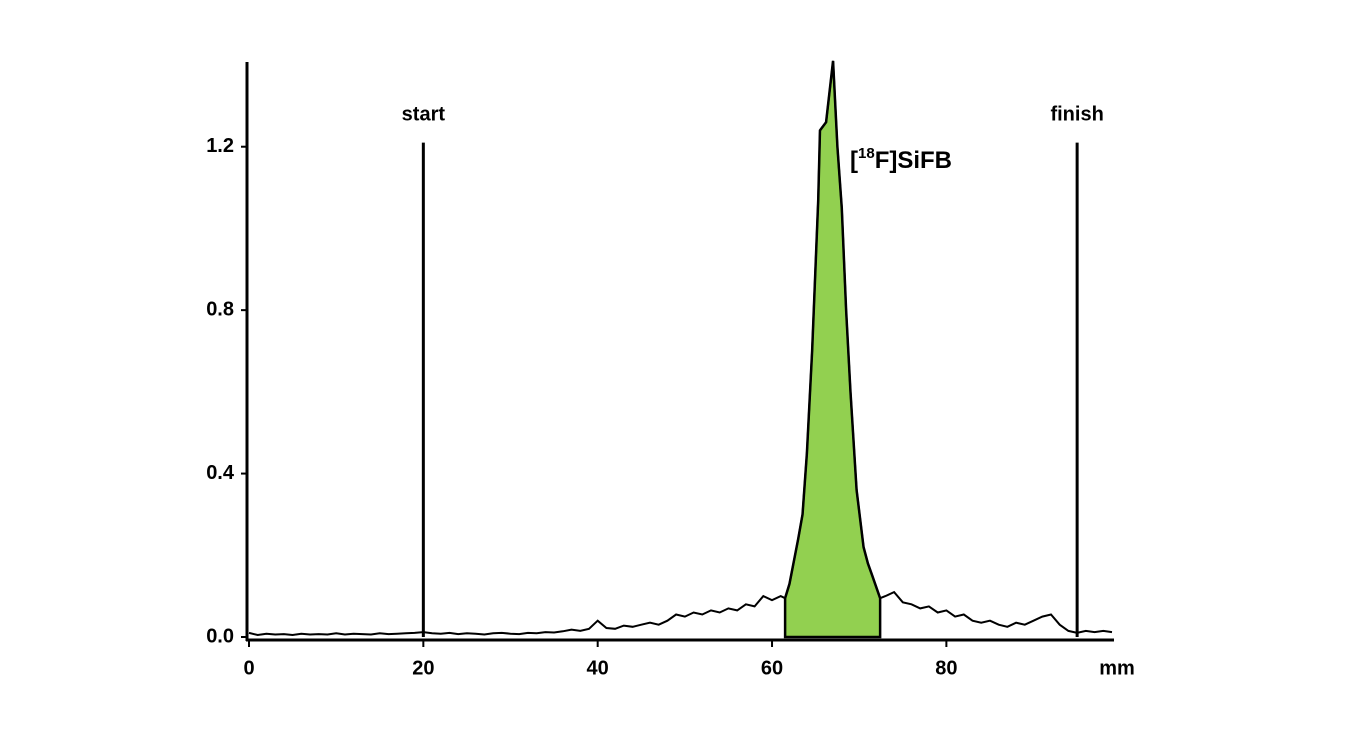  I want to click on peak-label-superscript: 18, so click(866, 153).